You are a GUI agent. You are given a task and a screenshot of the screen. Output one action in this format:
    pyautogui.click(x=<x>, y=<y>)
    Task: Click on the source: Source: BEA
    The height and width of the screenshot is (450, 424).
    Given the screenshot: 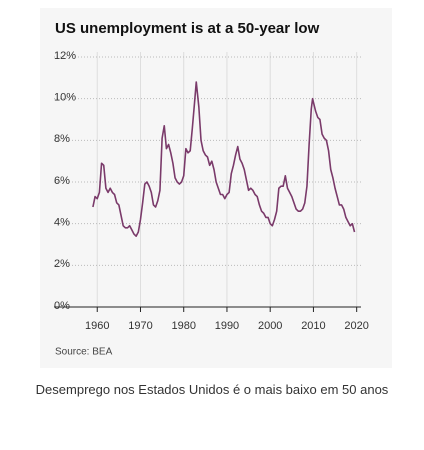 What is the action you would take?
    pyautogui.click(x=84, y=352)
    